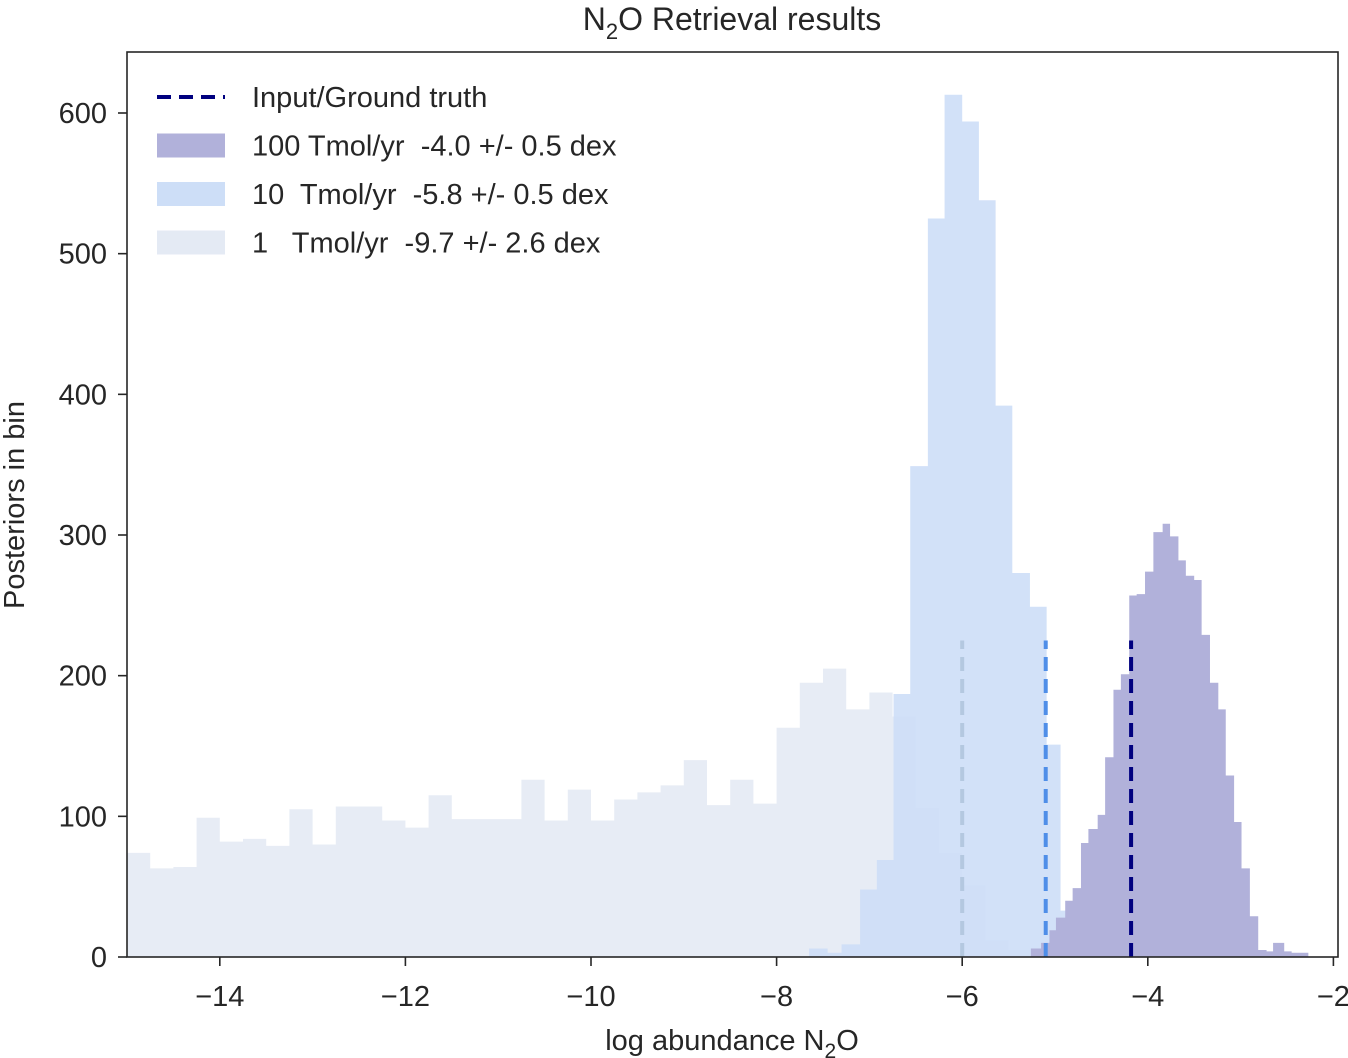  I want to click on legend-item: Input/Ground truth, so click(322, 98).